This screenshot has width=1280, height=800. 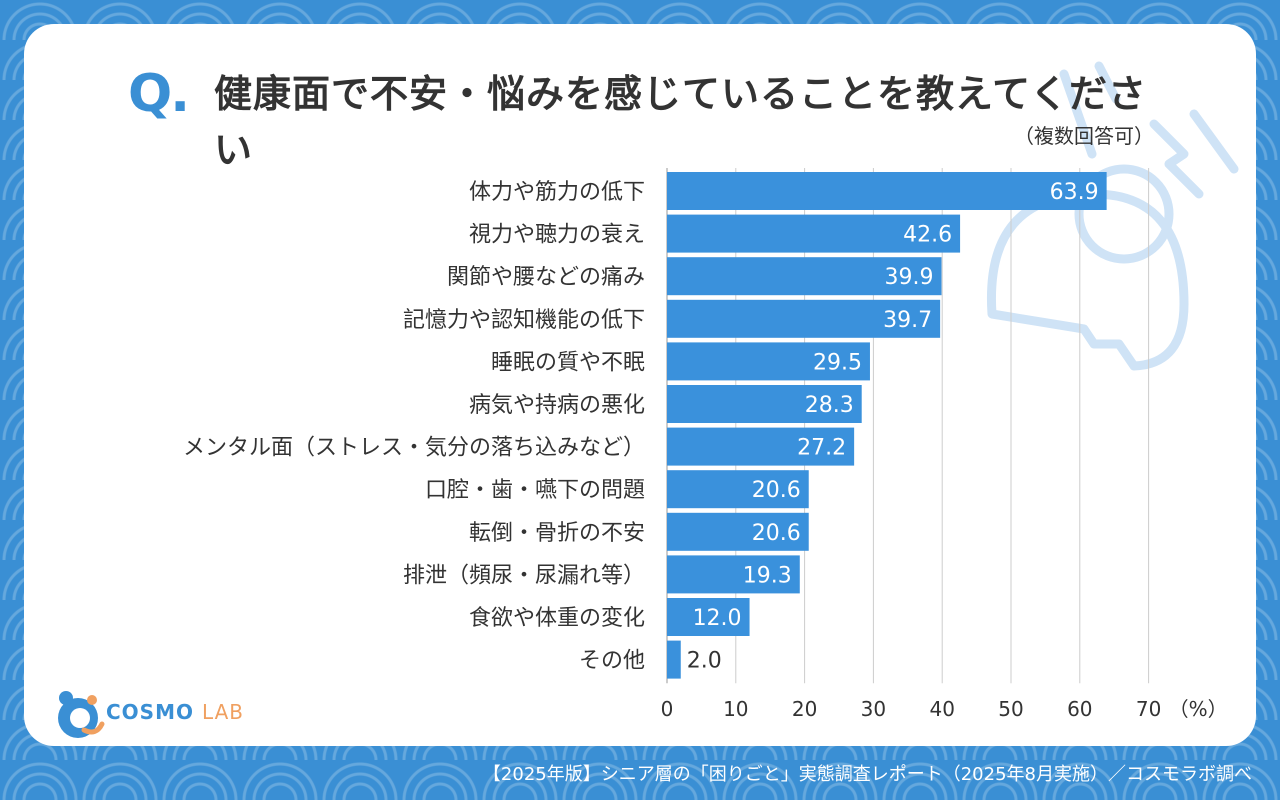 I want to click on category-label: 睡眠の質や不眠, so click(x=568, y=362).